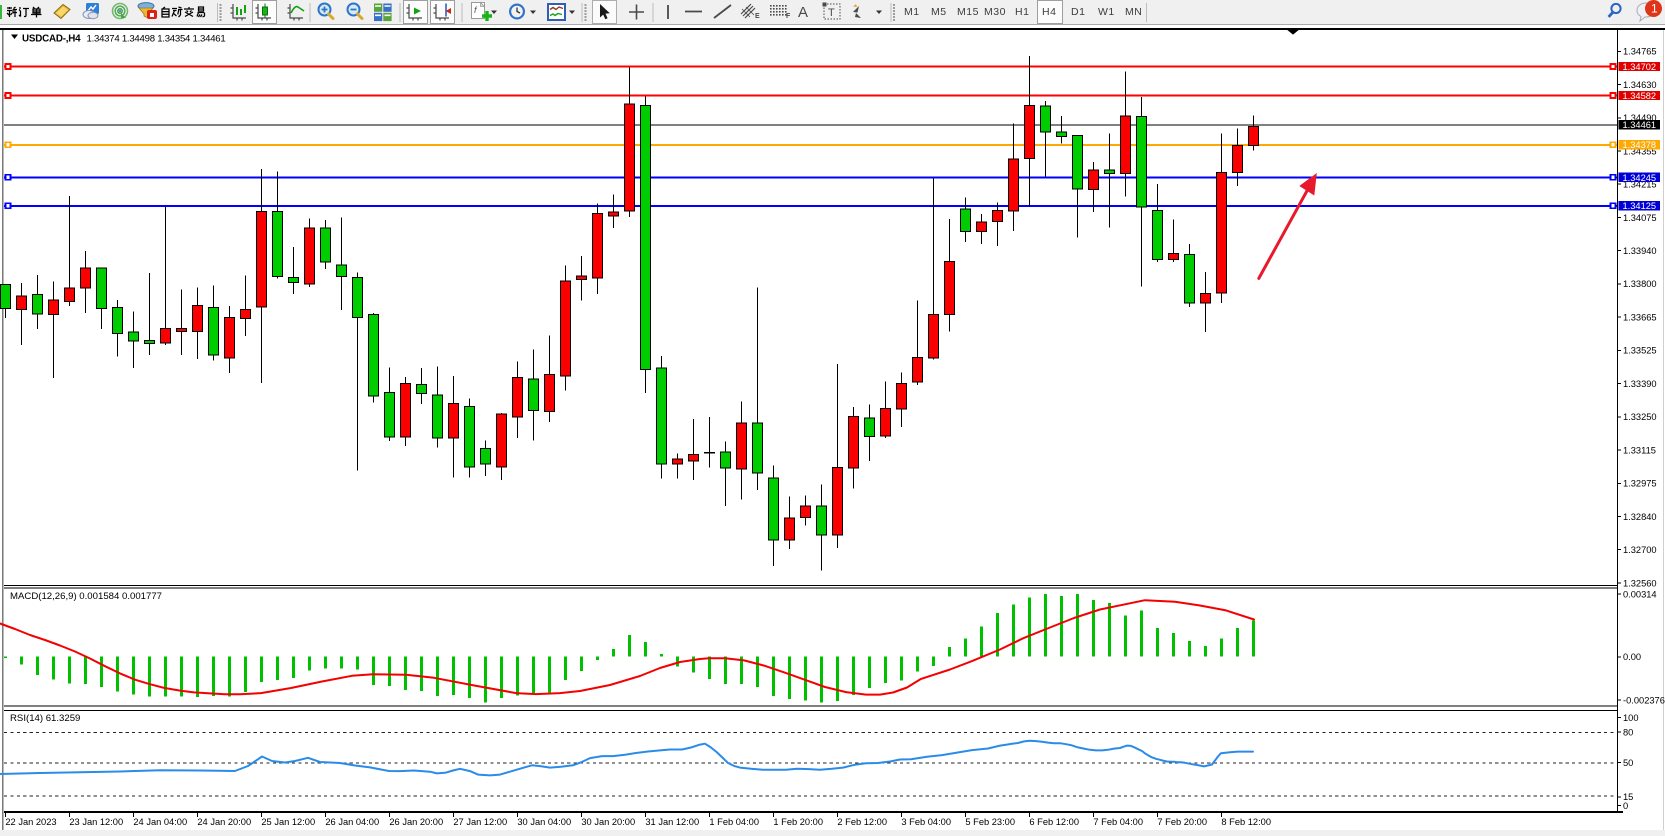 The width and height of the screenshot is (1665, 836). I want to click on svg-text: 1.32700, so click(1640, 550).